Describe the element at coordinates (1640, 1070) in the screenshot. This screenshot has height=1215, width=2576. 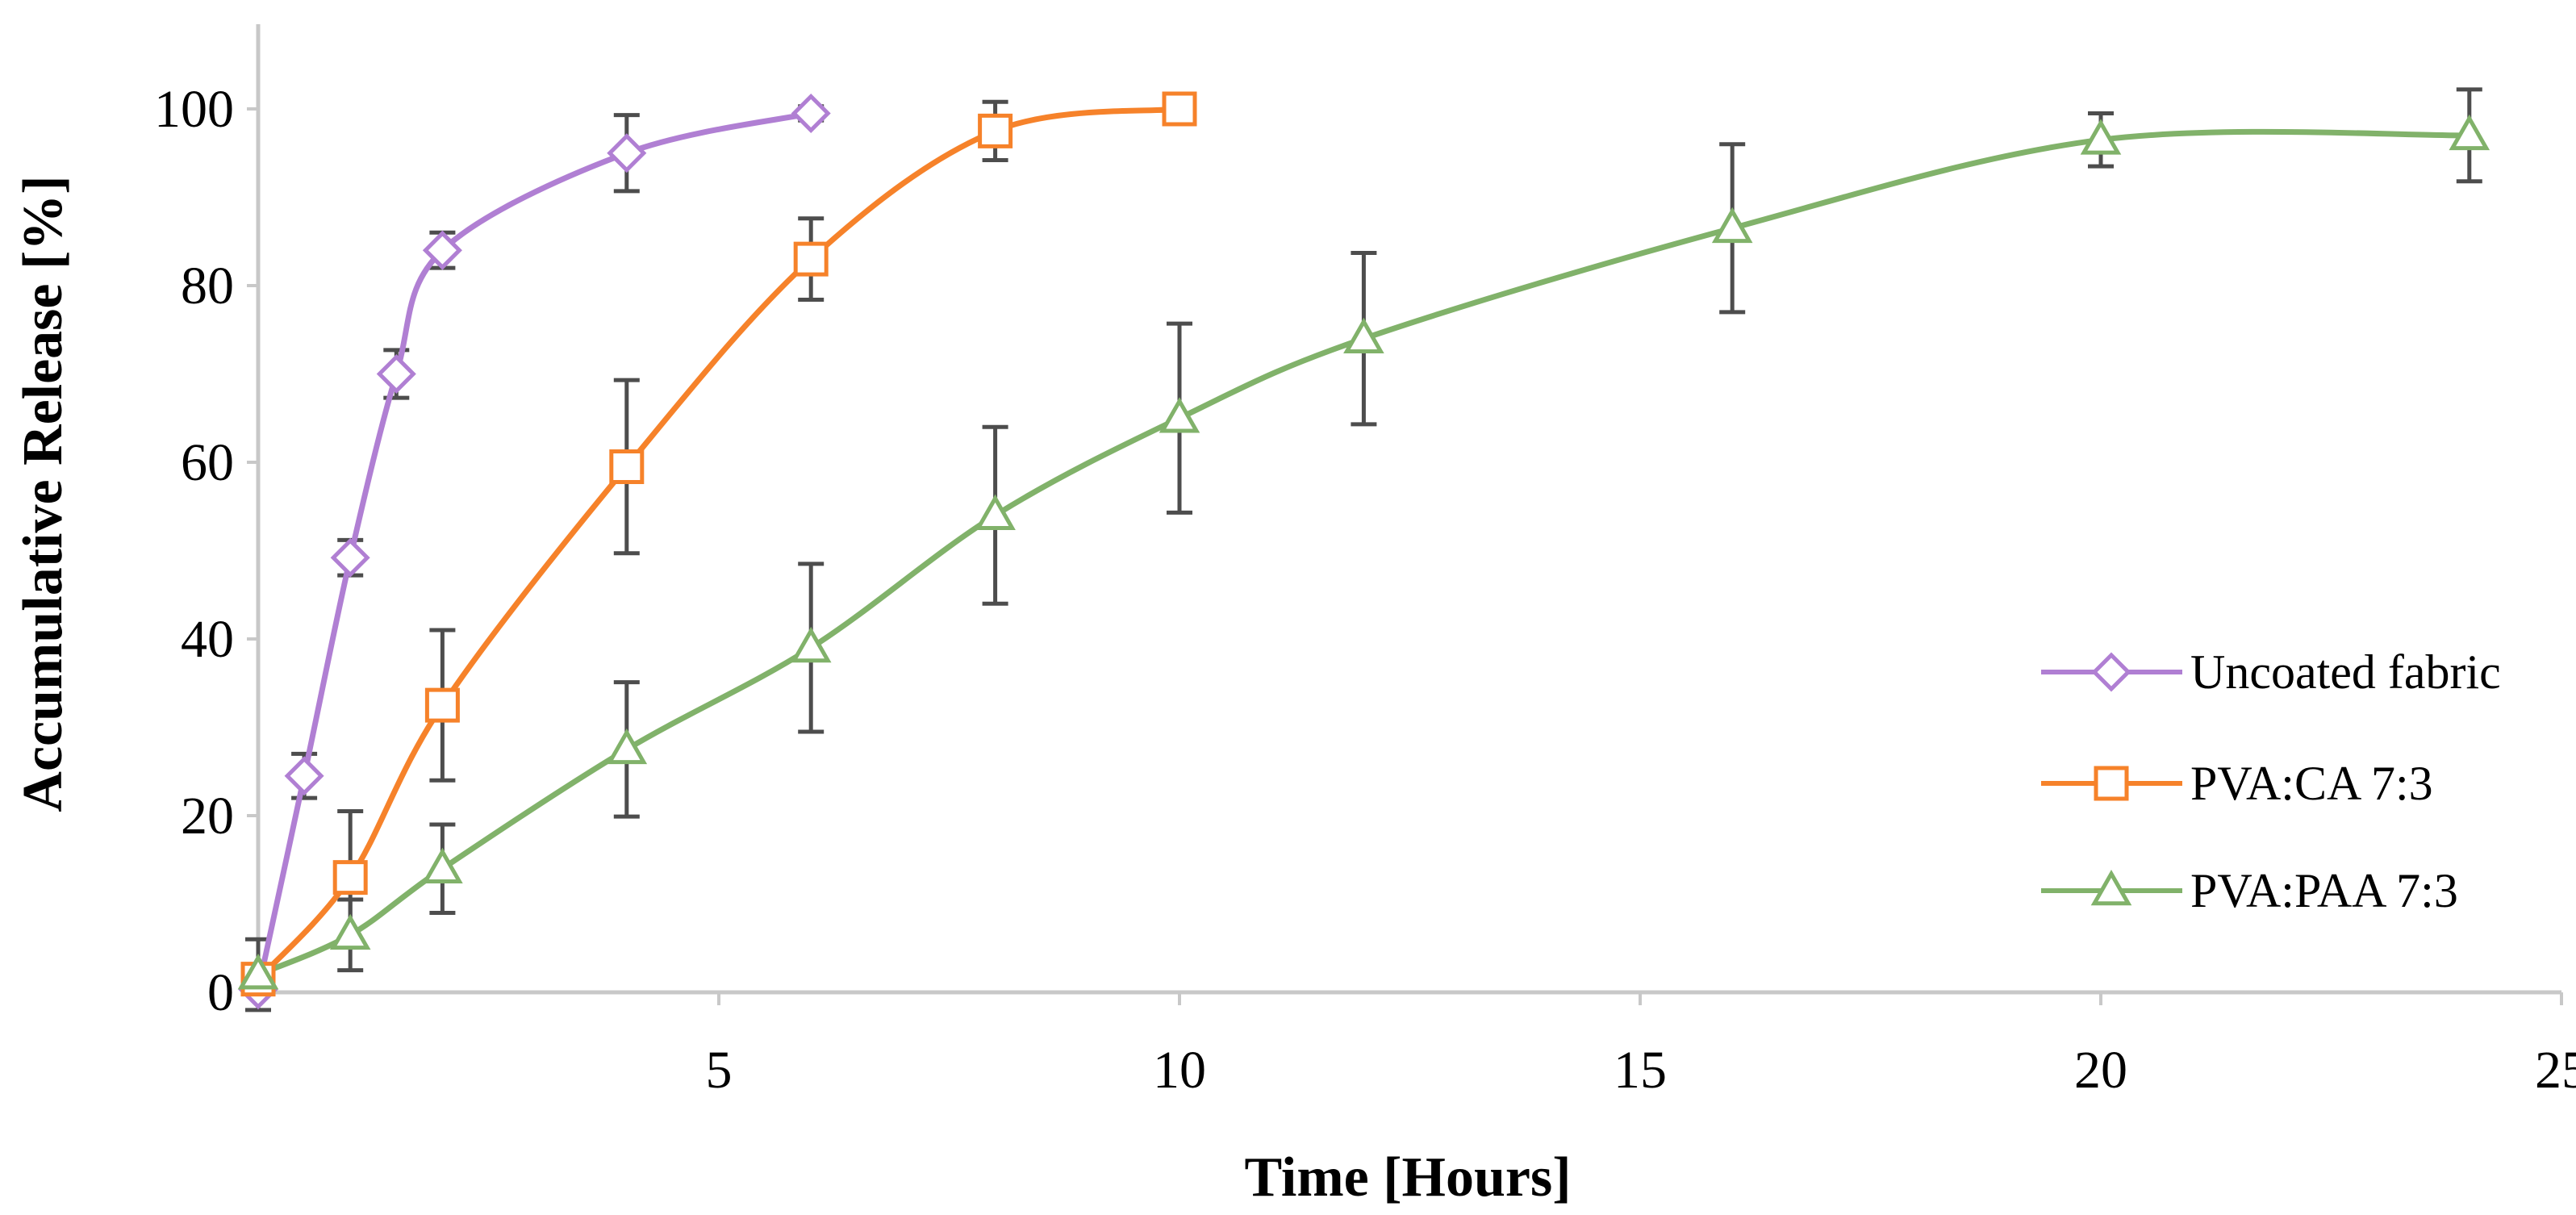
I see `x-tick-label: 15` at that location.